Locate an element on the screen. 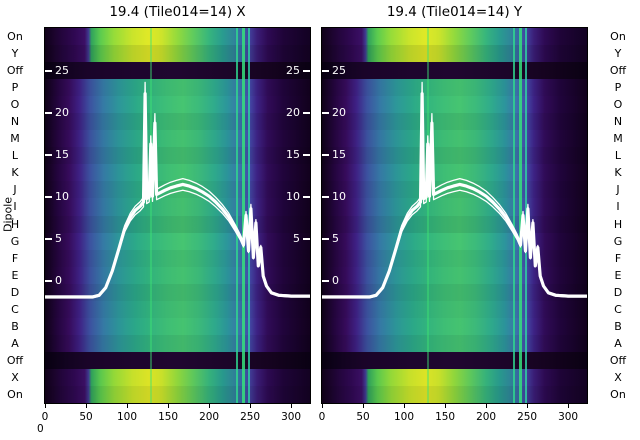 This screenshot has height=440, width=640. x-tick-label: 300 is located at coordinates (291, 417).